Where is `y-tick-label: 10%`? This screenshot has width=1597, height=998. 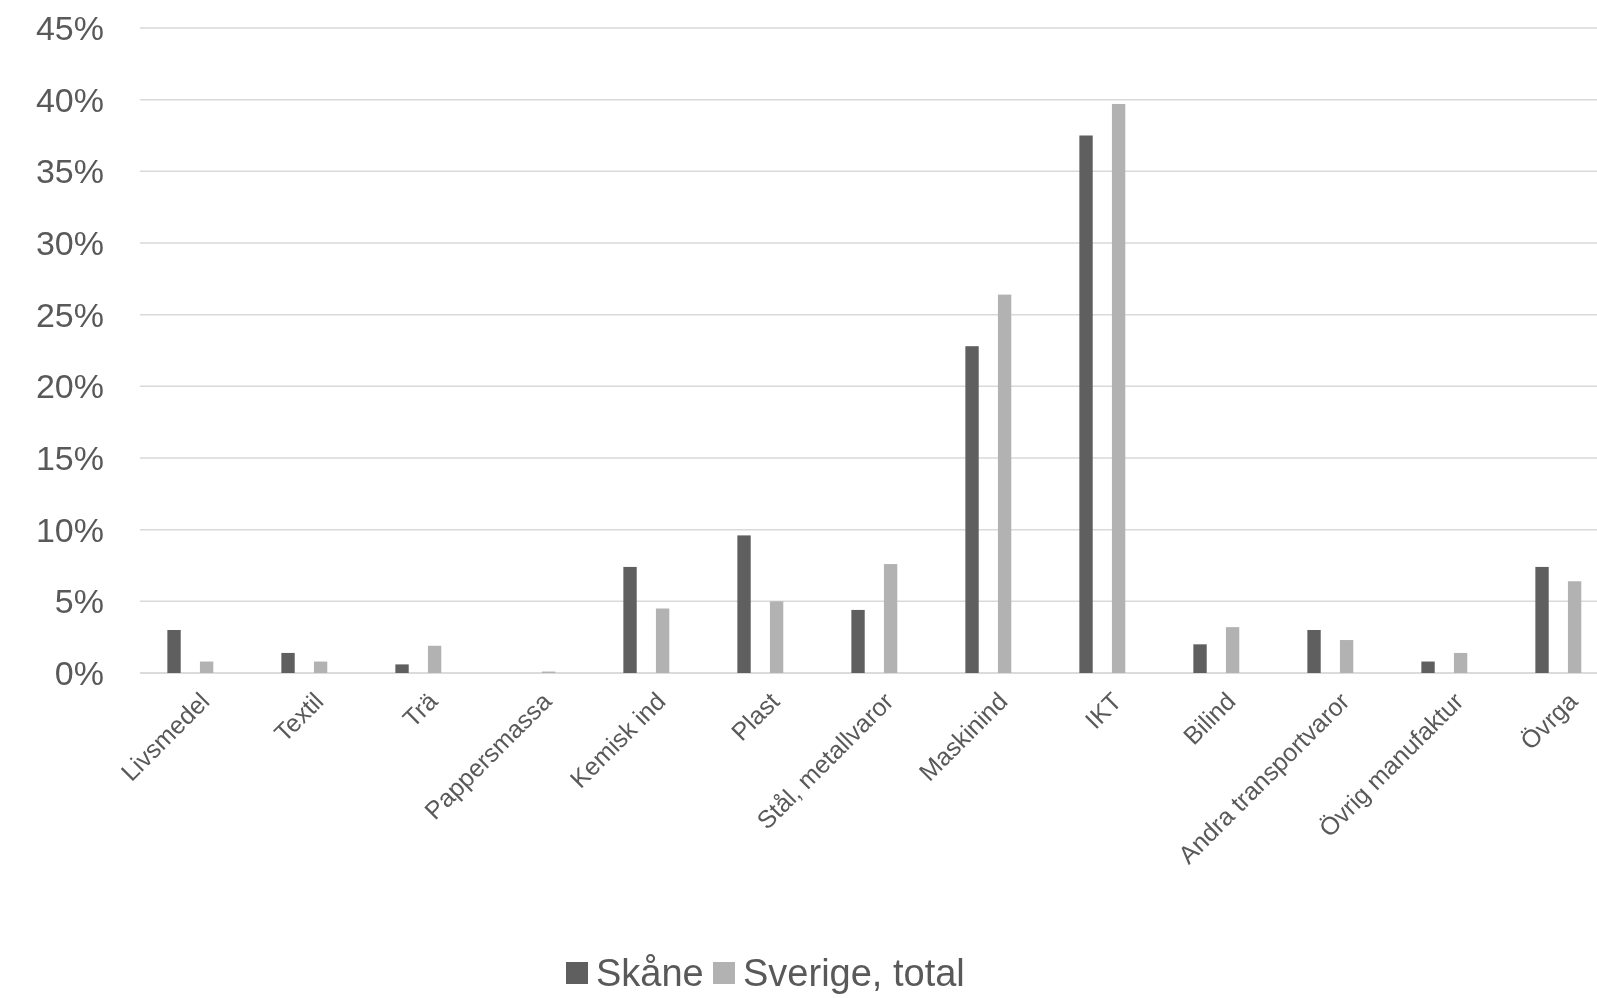
y-tick-label: 10% is located at coordinates (69, 529).